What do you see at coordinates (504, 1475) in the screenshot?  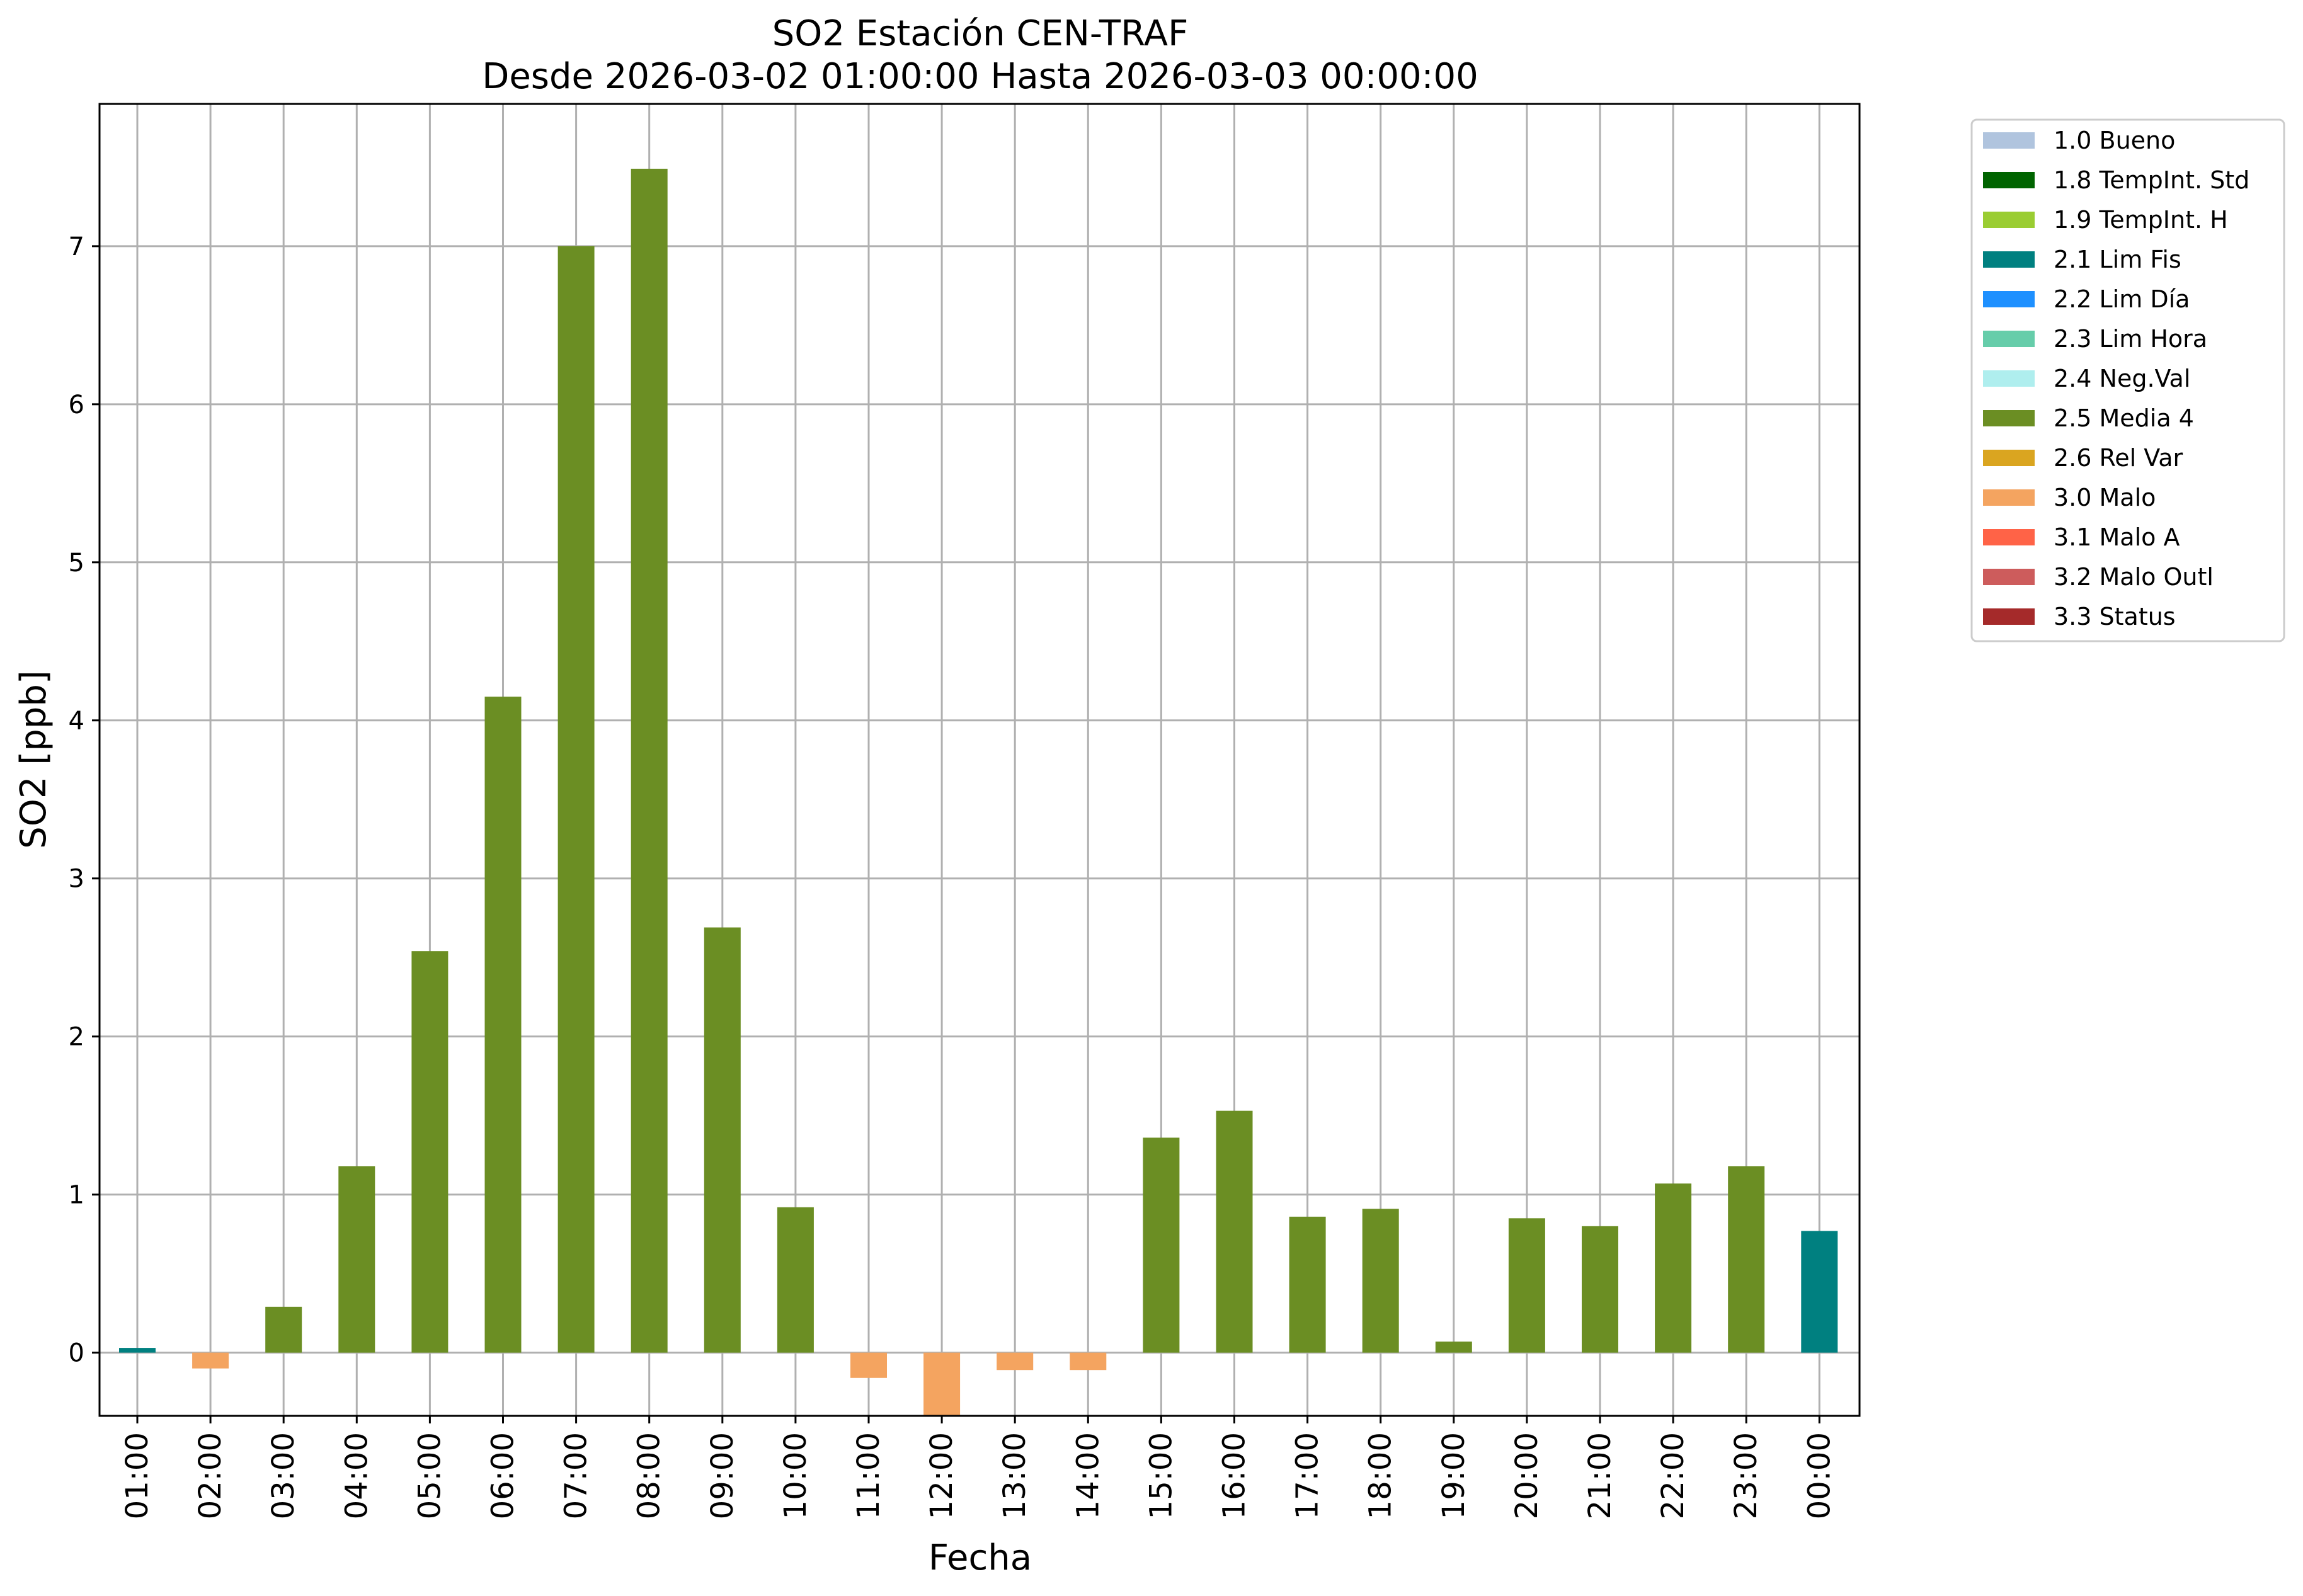 I see `x-tick-label: 06:00` at bounding box center [504, 1475].